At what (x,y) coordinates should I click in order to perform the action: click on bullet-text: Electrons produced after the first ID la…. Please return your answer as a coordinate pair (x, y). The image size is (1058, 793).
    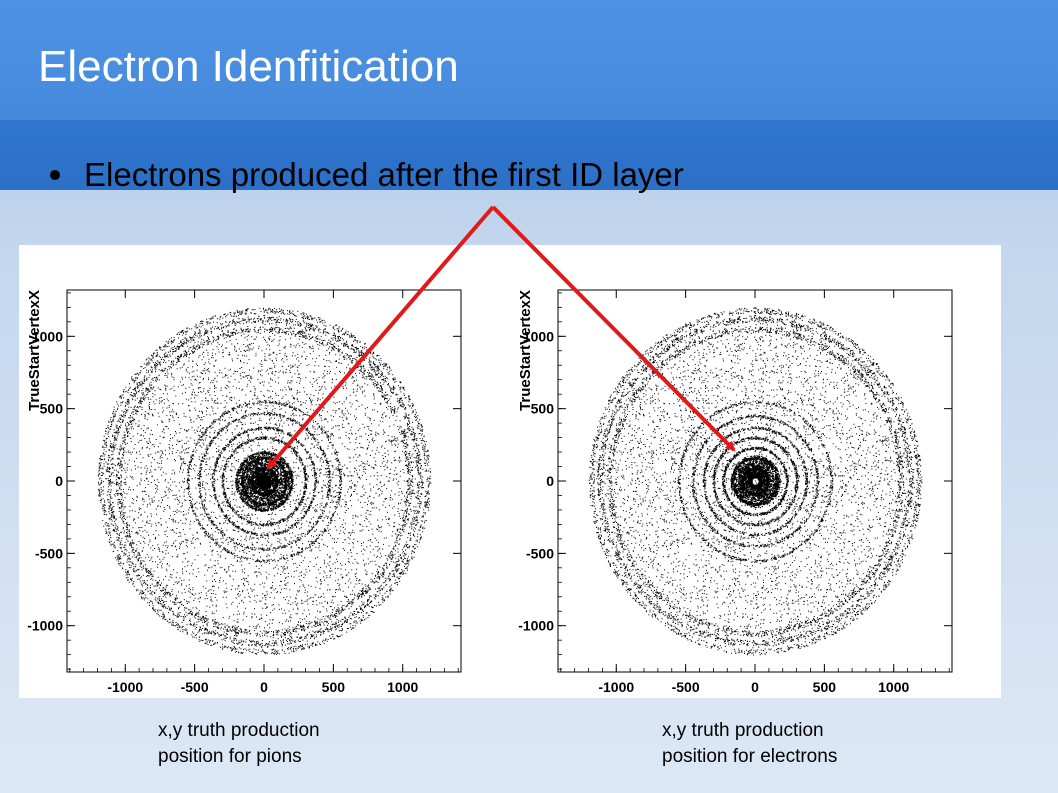
    Looking at the image, I should click on (384, 174).